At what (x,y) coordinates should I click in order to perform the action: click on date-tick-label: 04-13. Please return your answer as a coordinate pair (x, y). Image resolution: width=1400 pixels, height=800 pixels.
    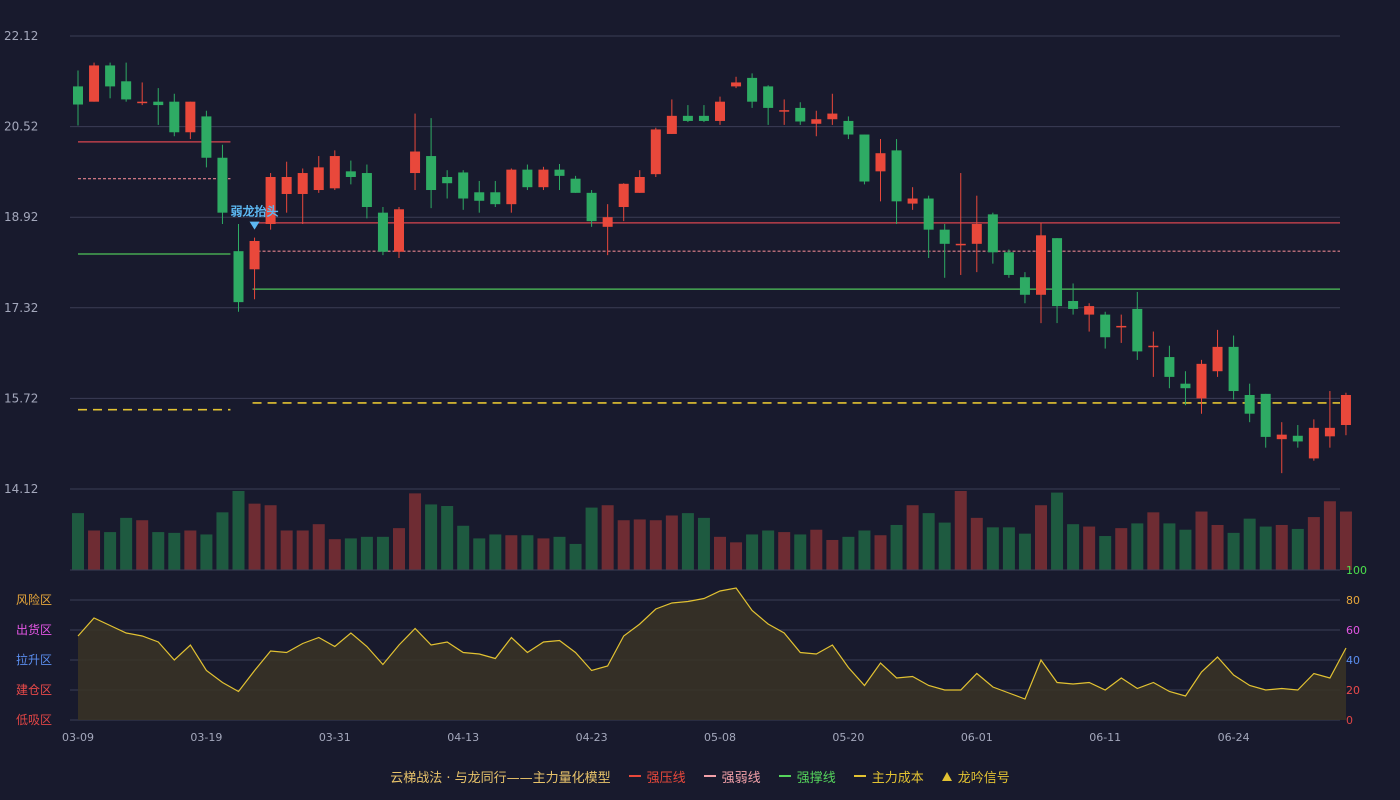
    Looking at the image, I should click on (463, 737).